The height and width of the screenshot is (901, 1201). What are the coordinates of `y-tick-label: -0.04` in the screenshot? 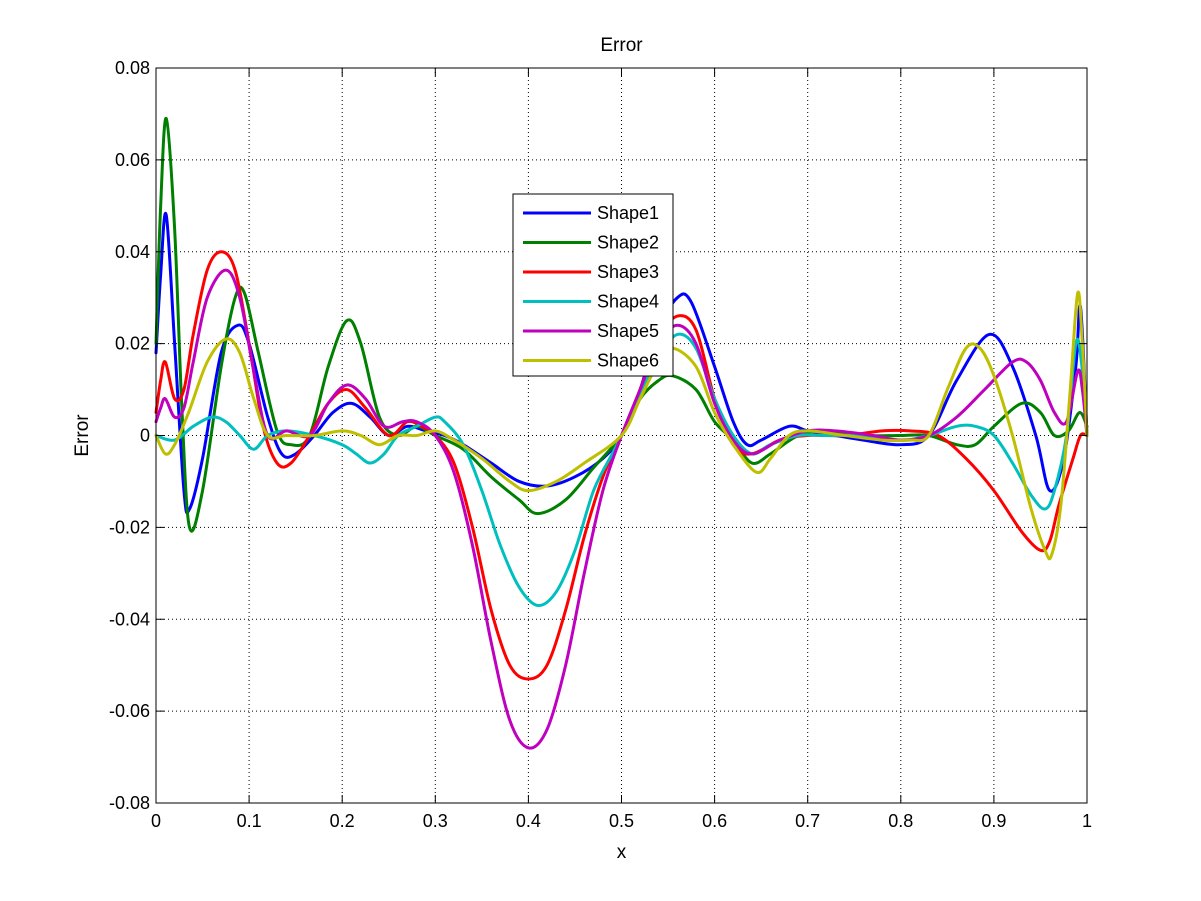 It's located at (129, 619).